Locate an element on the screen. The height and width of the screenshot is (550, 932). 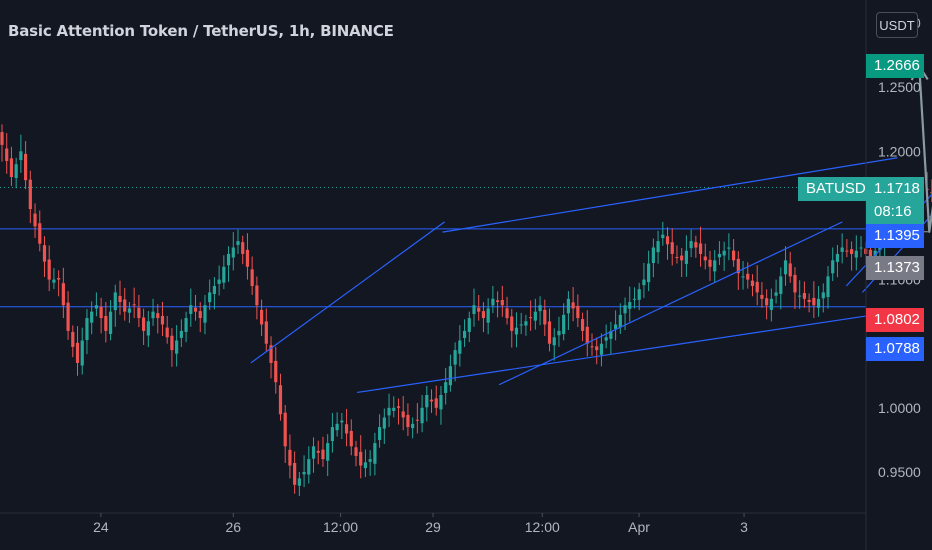
x-tick-label: 29 is located at coordinates (433, 527).